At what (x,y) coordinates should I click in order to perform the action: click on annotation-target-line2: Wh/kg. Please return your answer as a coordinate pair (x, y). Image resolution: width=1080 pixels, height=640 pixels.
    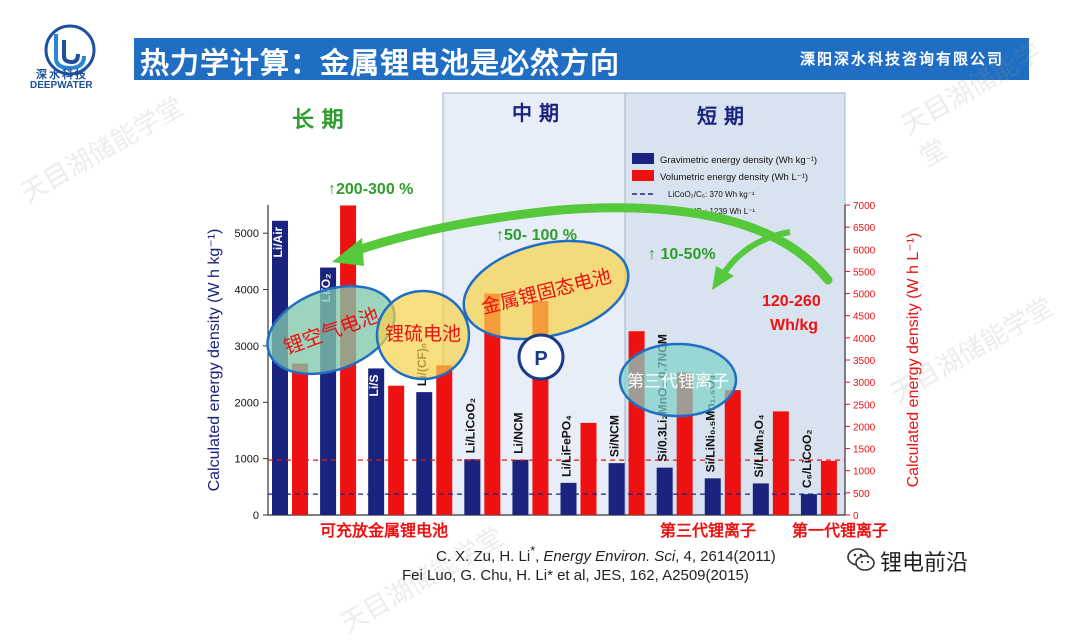
    Looking at the image, I should click on (794, 325).